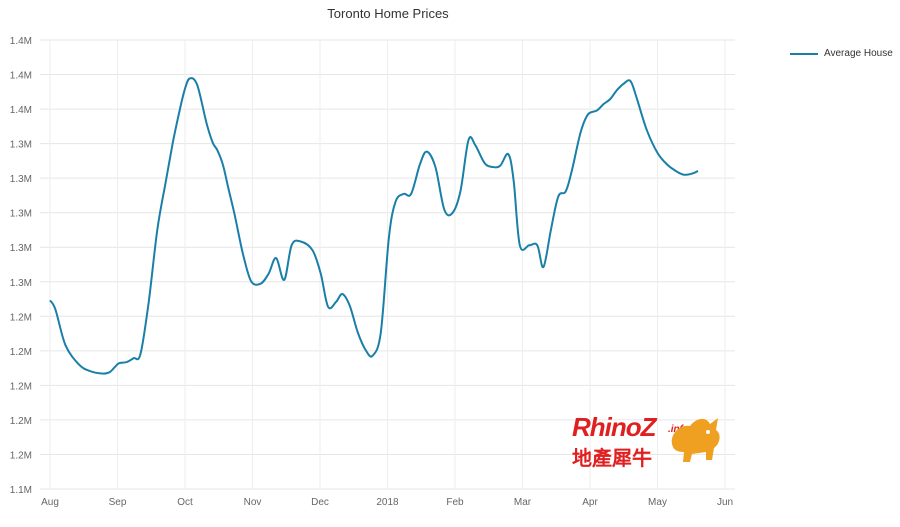 The image size is (900, 527). I want to click on legend: Average House, so click(841, 53).